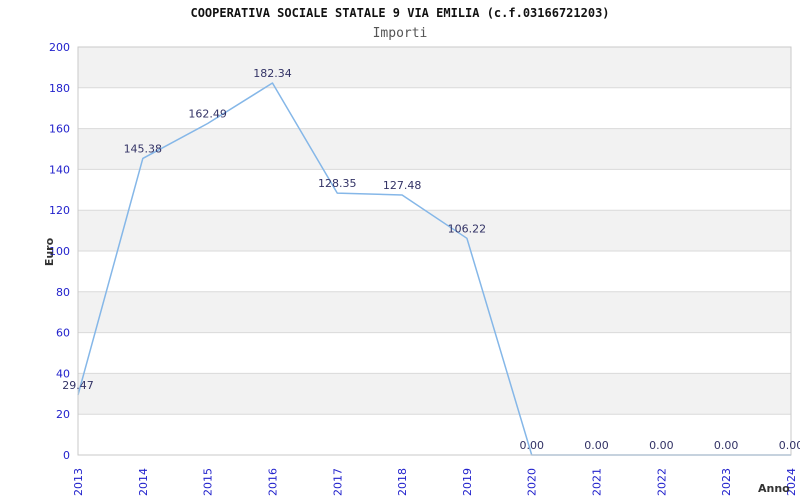 The height and width of the screenshot is (500, 800). Describe the element at coordinates (66, 455) in the screenshot. I see `y-tick-label: 0` at that location.